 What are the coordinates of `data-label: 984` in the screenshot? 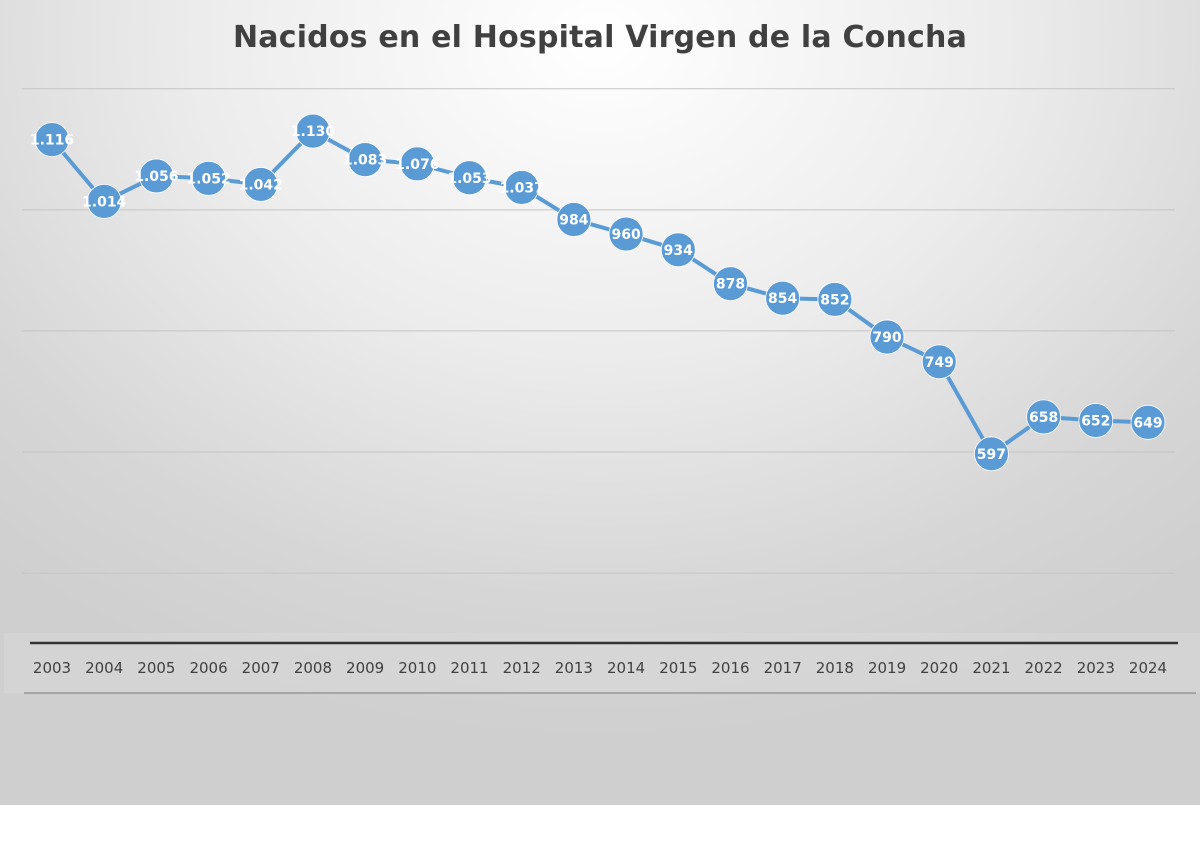 It's located at (573, 221).